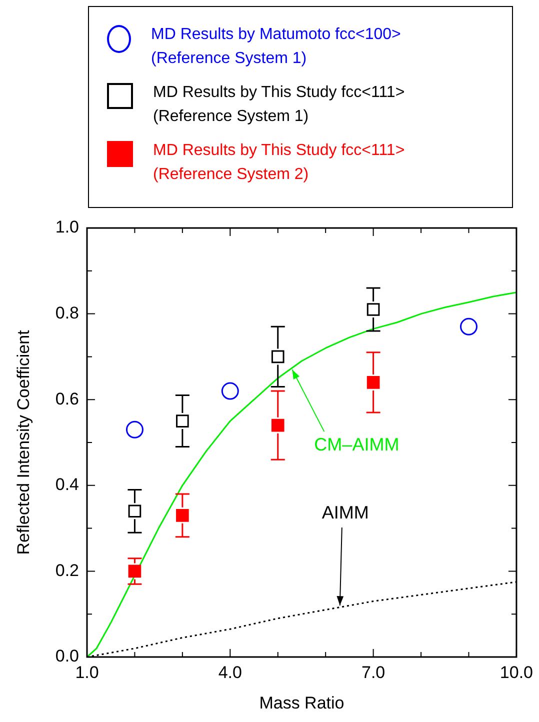 The image size is (539, 722). Describe the element at coordinates (230, 672) in the screenshot. I see `x-tick-label: 4.0` at that location.